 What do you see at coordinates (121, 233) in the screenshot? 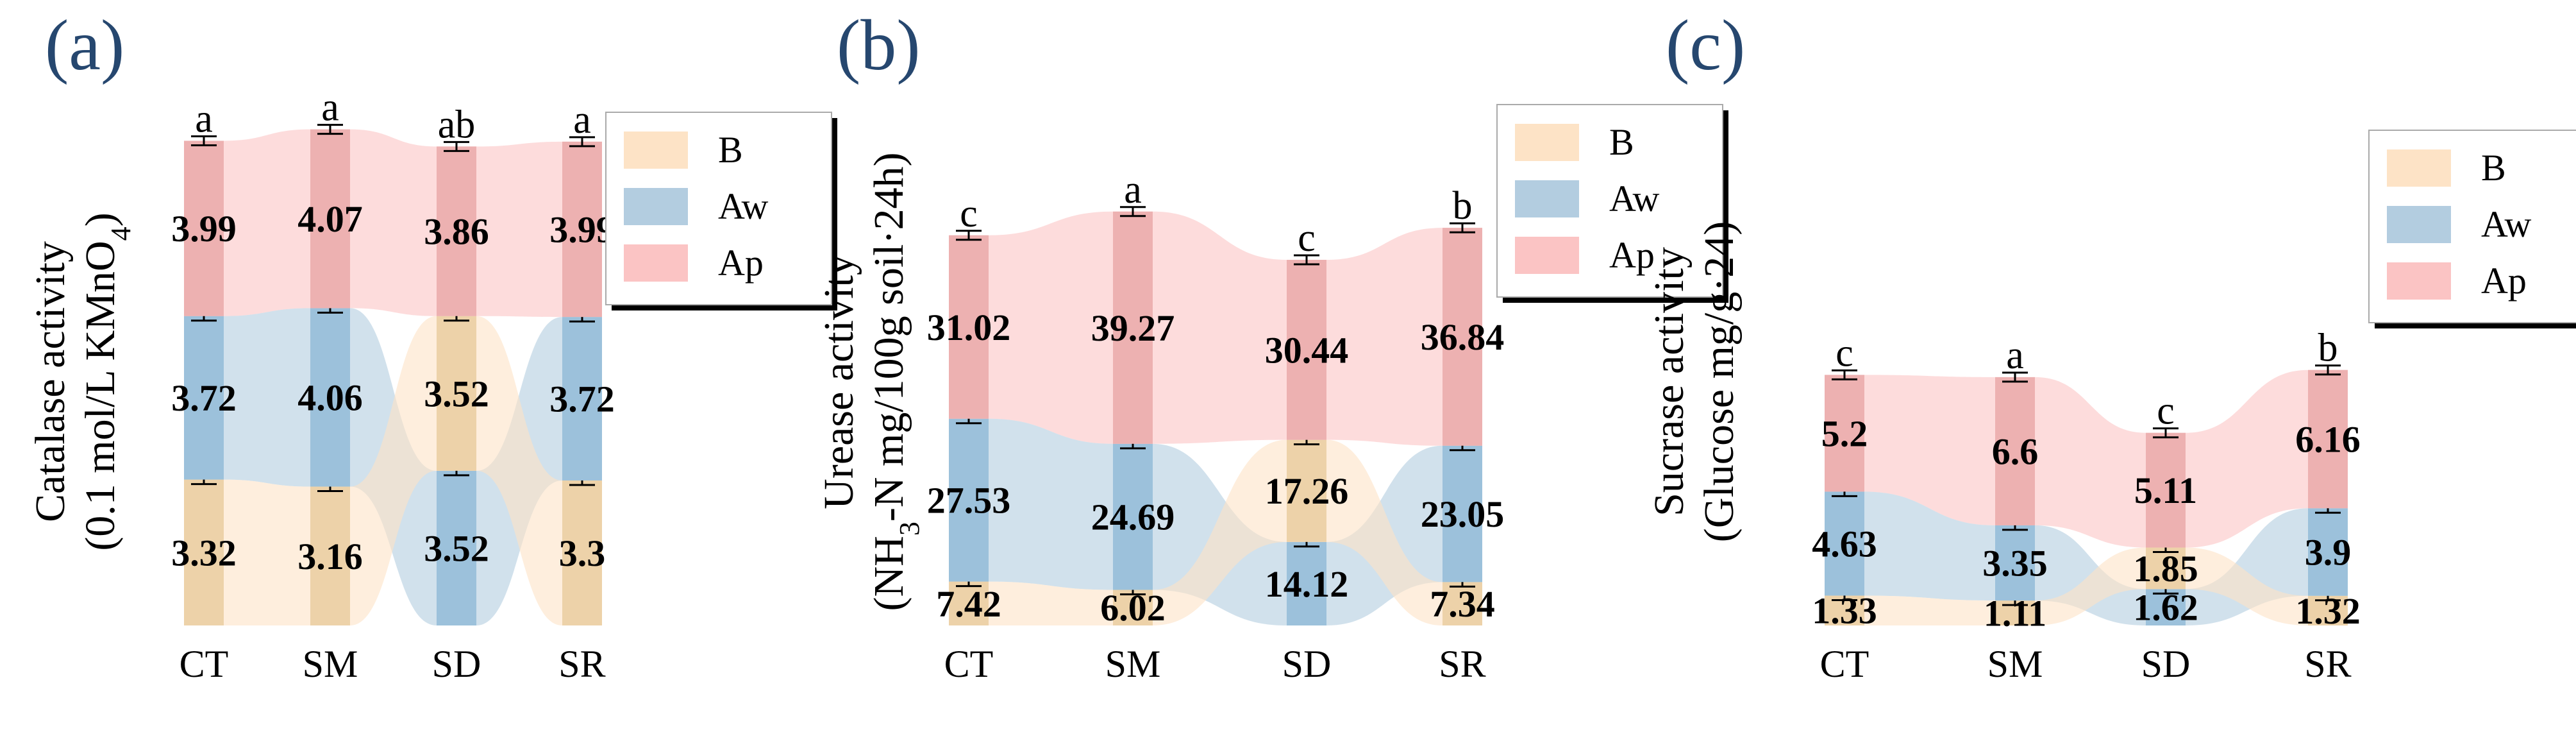
I see `y-unit-subscript: 4` at bounding box center [121, 233].